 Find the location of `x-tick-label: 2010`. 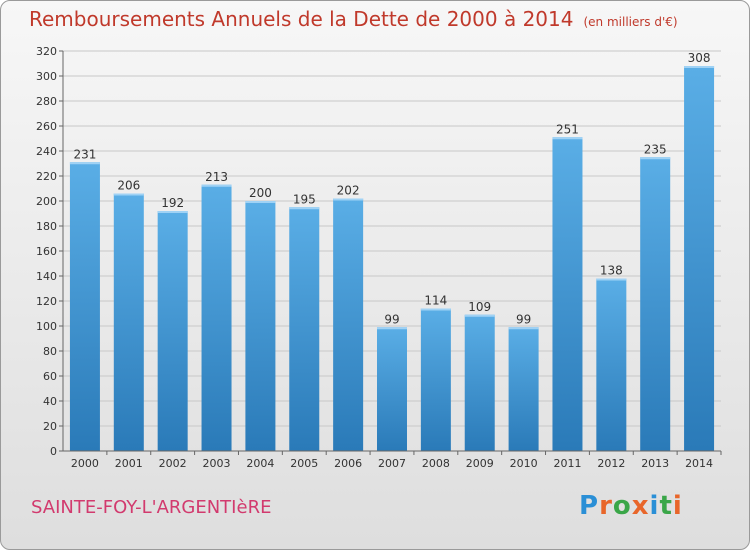

x-tick-label: 2010 is located at coordinates (524, 463).